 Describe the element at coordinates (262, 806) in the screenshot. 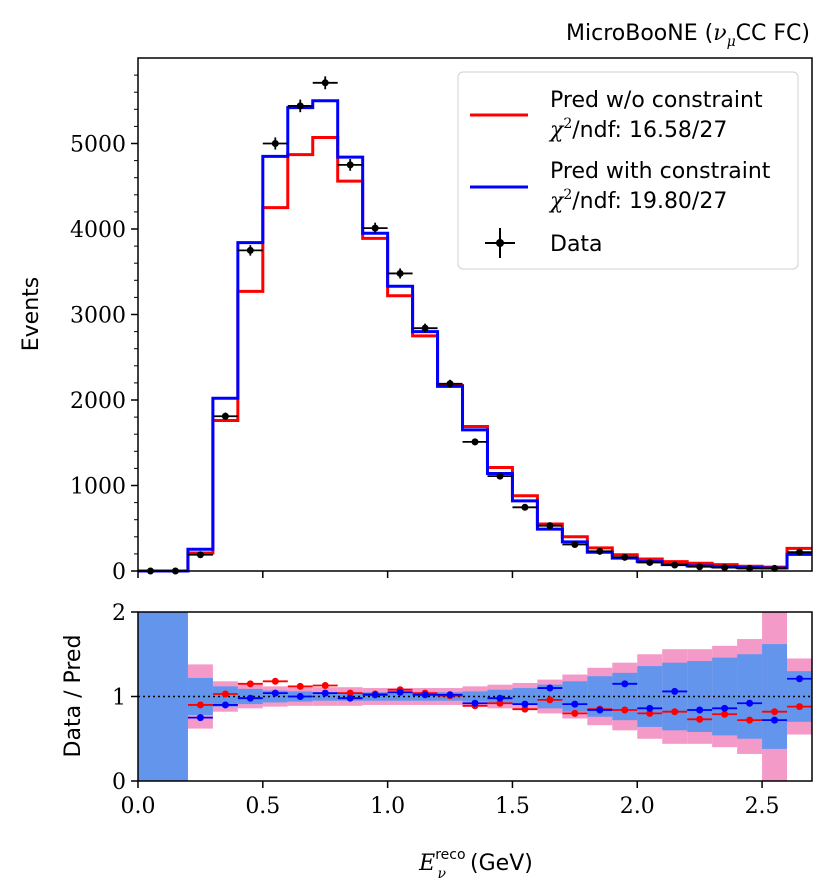

I see `ratio-x-tick-label: 0.5` at that location.